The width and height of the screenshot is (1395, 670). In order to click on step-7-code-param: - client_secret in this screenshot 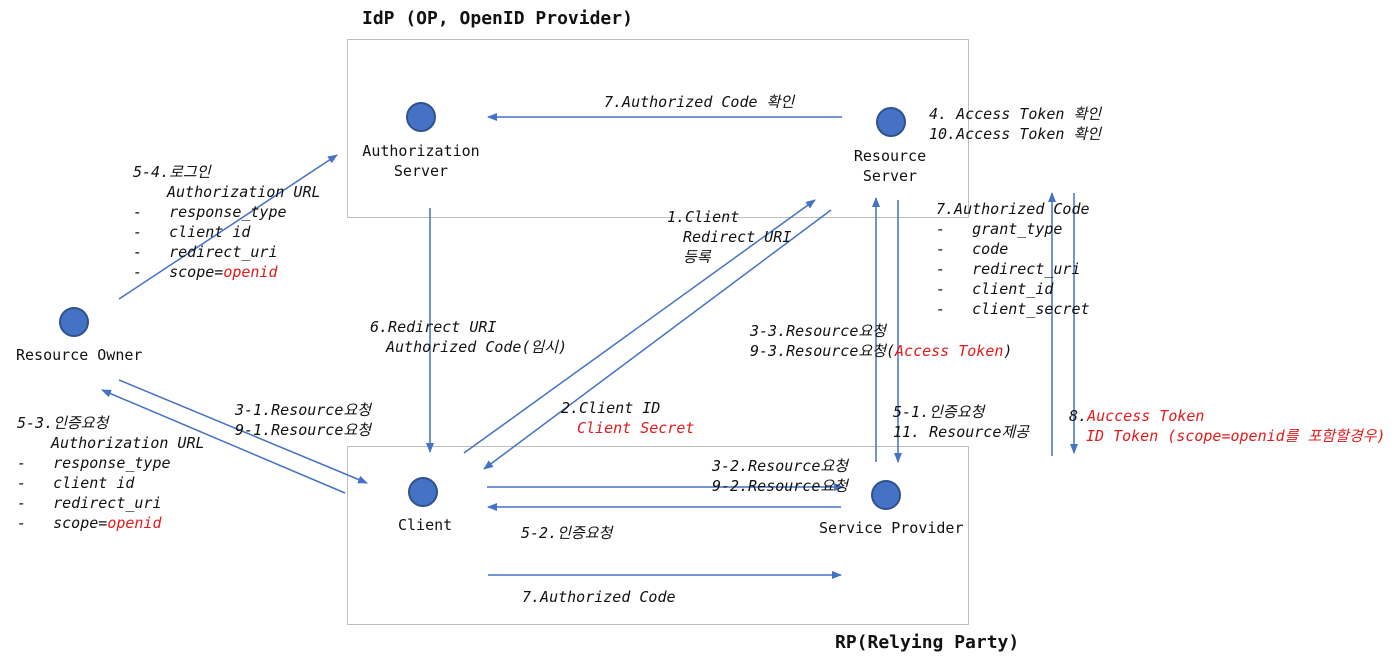, I will do `click(1013, 309)`.